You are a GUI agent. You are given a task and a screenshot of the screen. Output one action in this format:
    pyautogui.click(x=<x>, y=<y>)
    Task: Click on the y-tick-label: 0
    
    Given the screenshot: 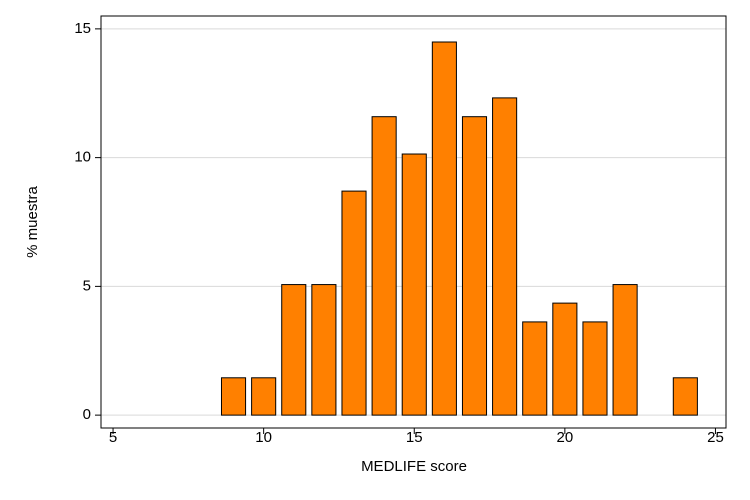 What is the action you would take?
    pyautogui.click(x=87, y=414)
    